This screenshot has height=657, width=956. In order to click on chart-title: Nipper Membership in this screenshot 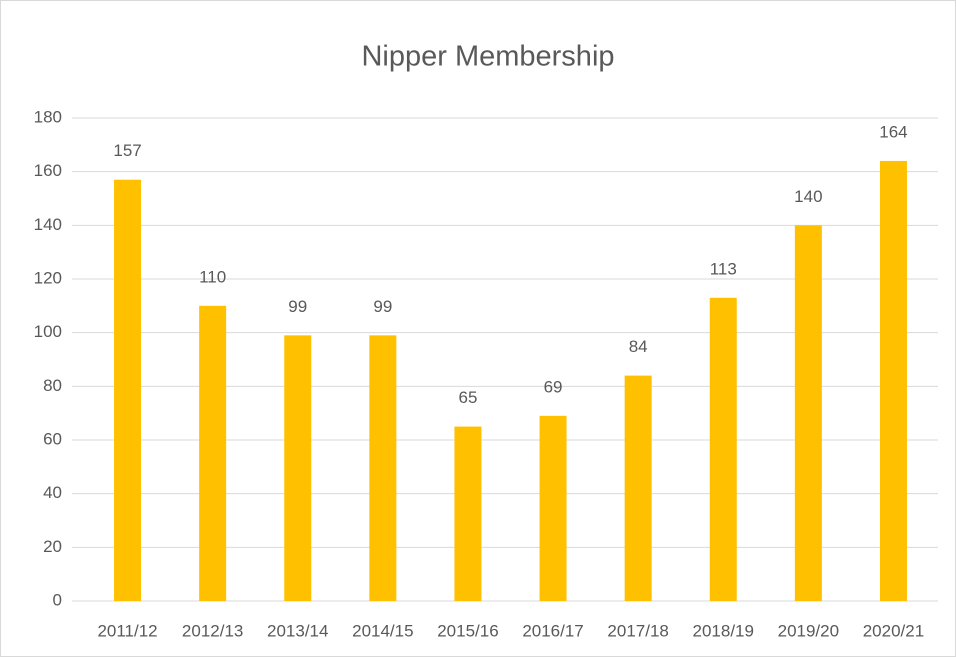, I will do `click(487, 57)`.